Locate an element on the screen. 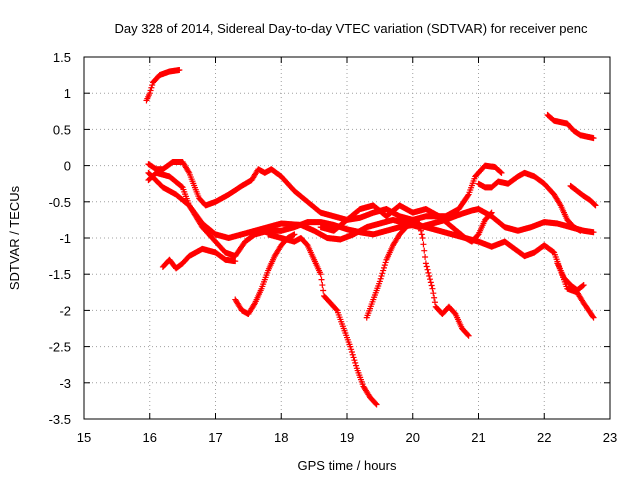 This screenshot has width=640, height=480. x-tick-label: 16 is located at coordinates (150, 437).